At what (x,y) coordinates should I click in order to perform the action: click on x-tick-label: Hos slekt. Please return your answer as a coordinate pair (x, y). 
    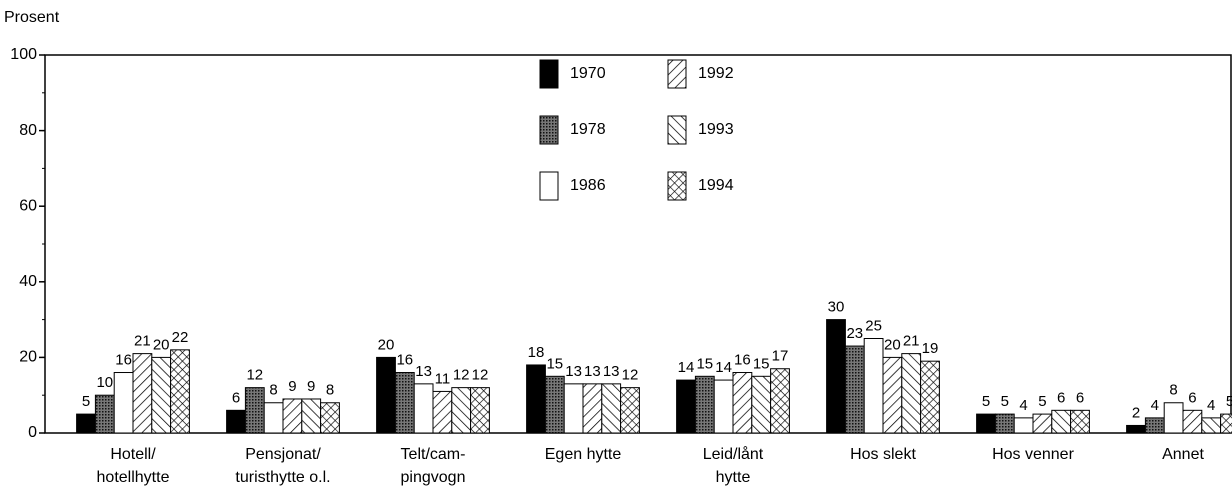
    Looking at the image, I should click on (883, 454).